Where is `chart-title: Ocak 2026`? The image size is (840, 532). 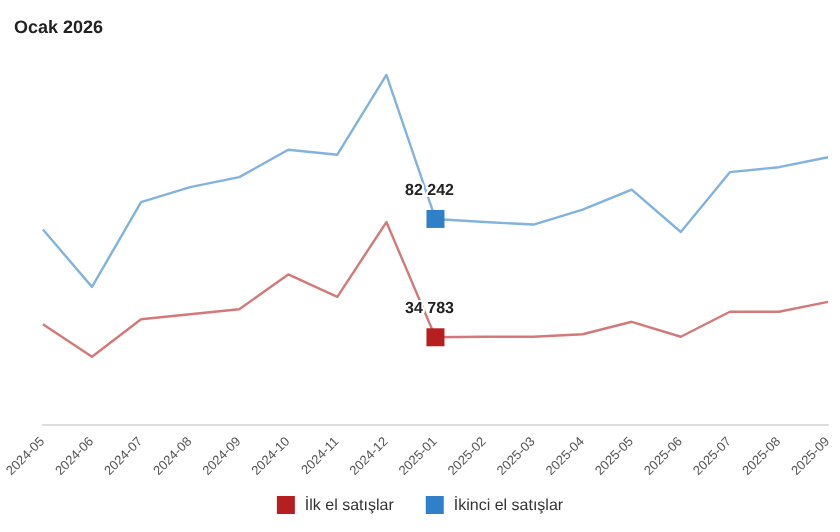
chart-title: Ocak 2026 is located at coordinates (59, 27).